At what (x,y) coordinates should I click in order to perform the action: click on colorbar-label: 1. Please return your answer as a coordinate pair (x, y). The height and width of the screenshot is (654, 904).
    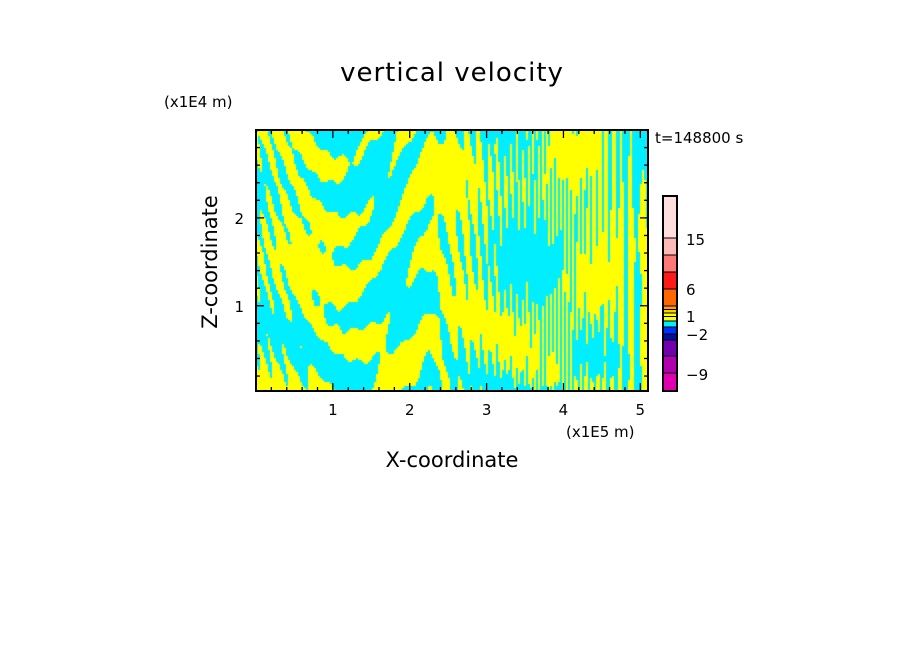
    Looking at the image, I should click on (691, 317).